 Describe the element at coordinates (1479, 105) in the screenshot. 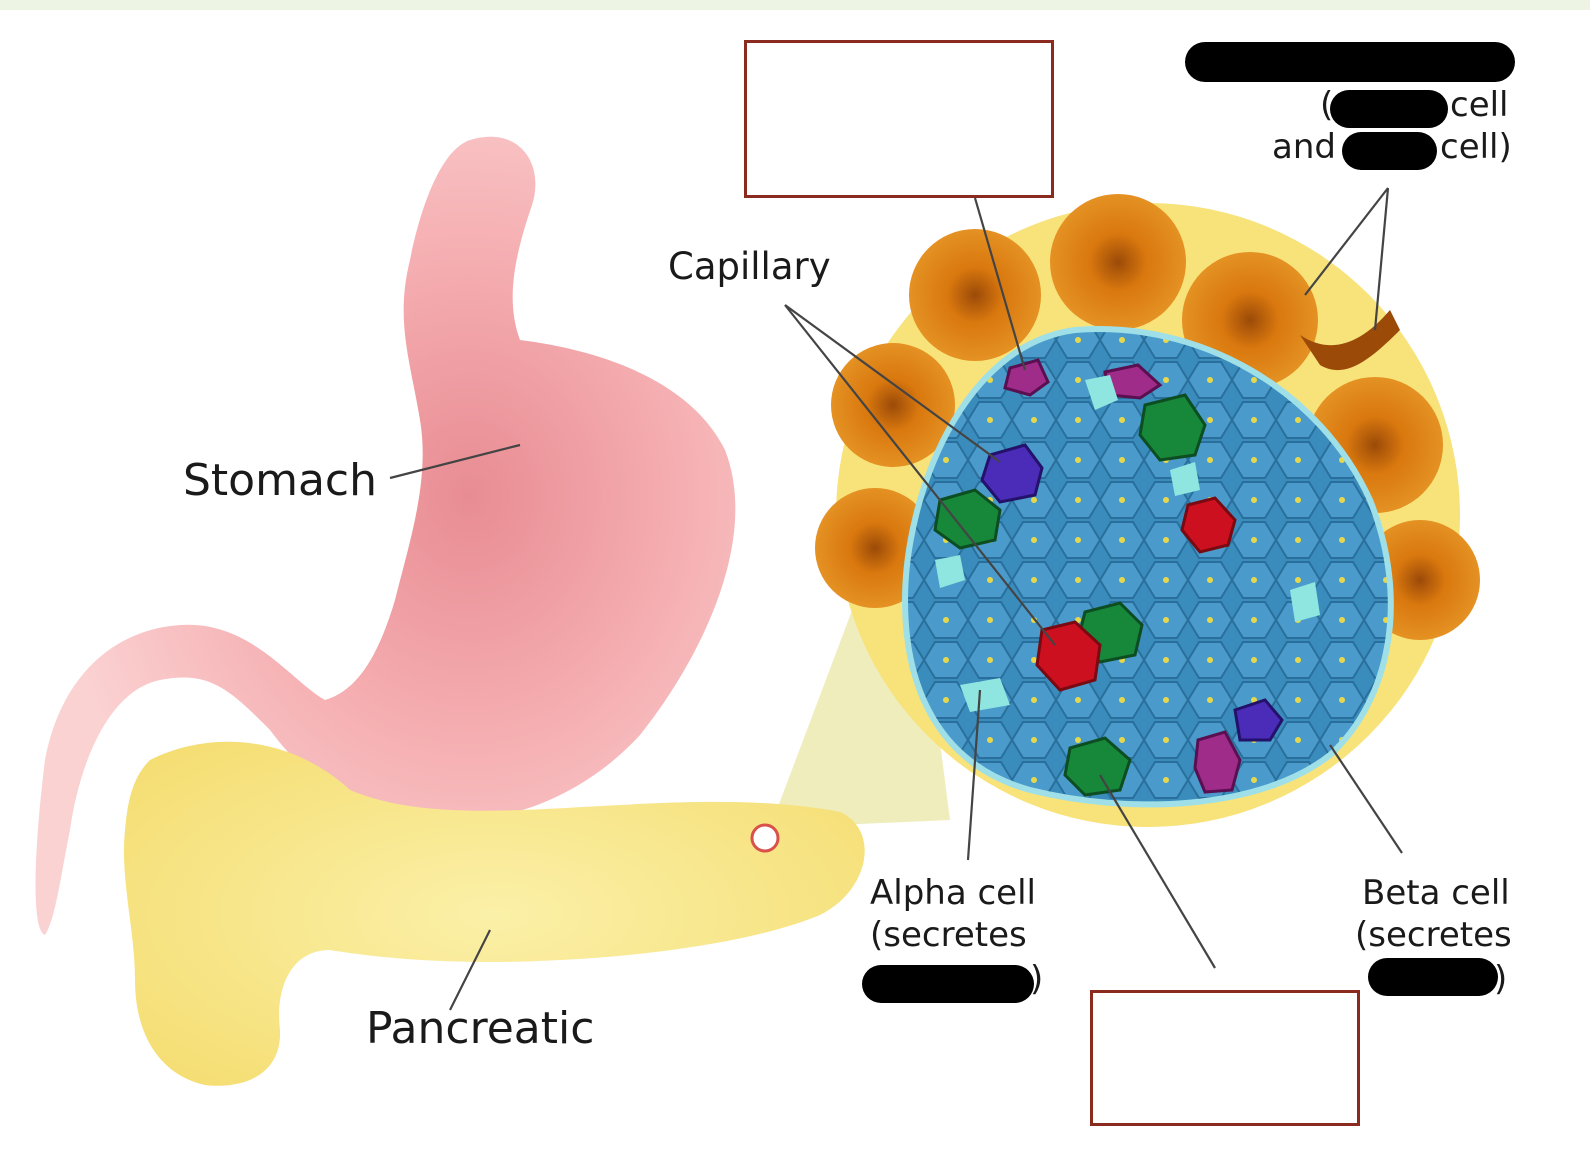

I see `label-exocrine-cell1: cell` at that location.